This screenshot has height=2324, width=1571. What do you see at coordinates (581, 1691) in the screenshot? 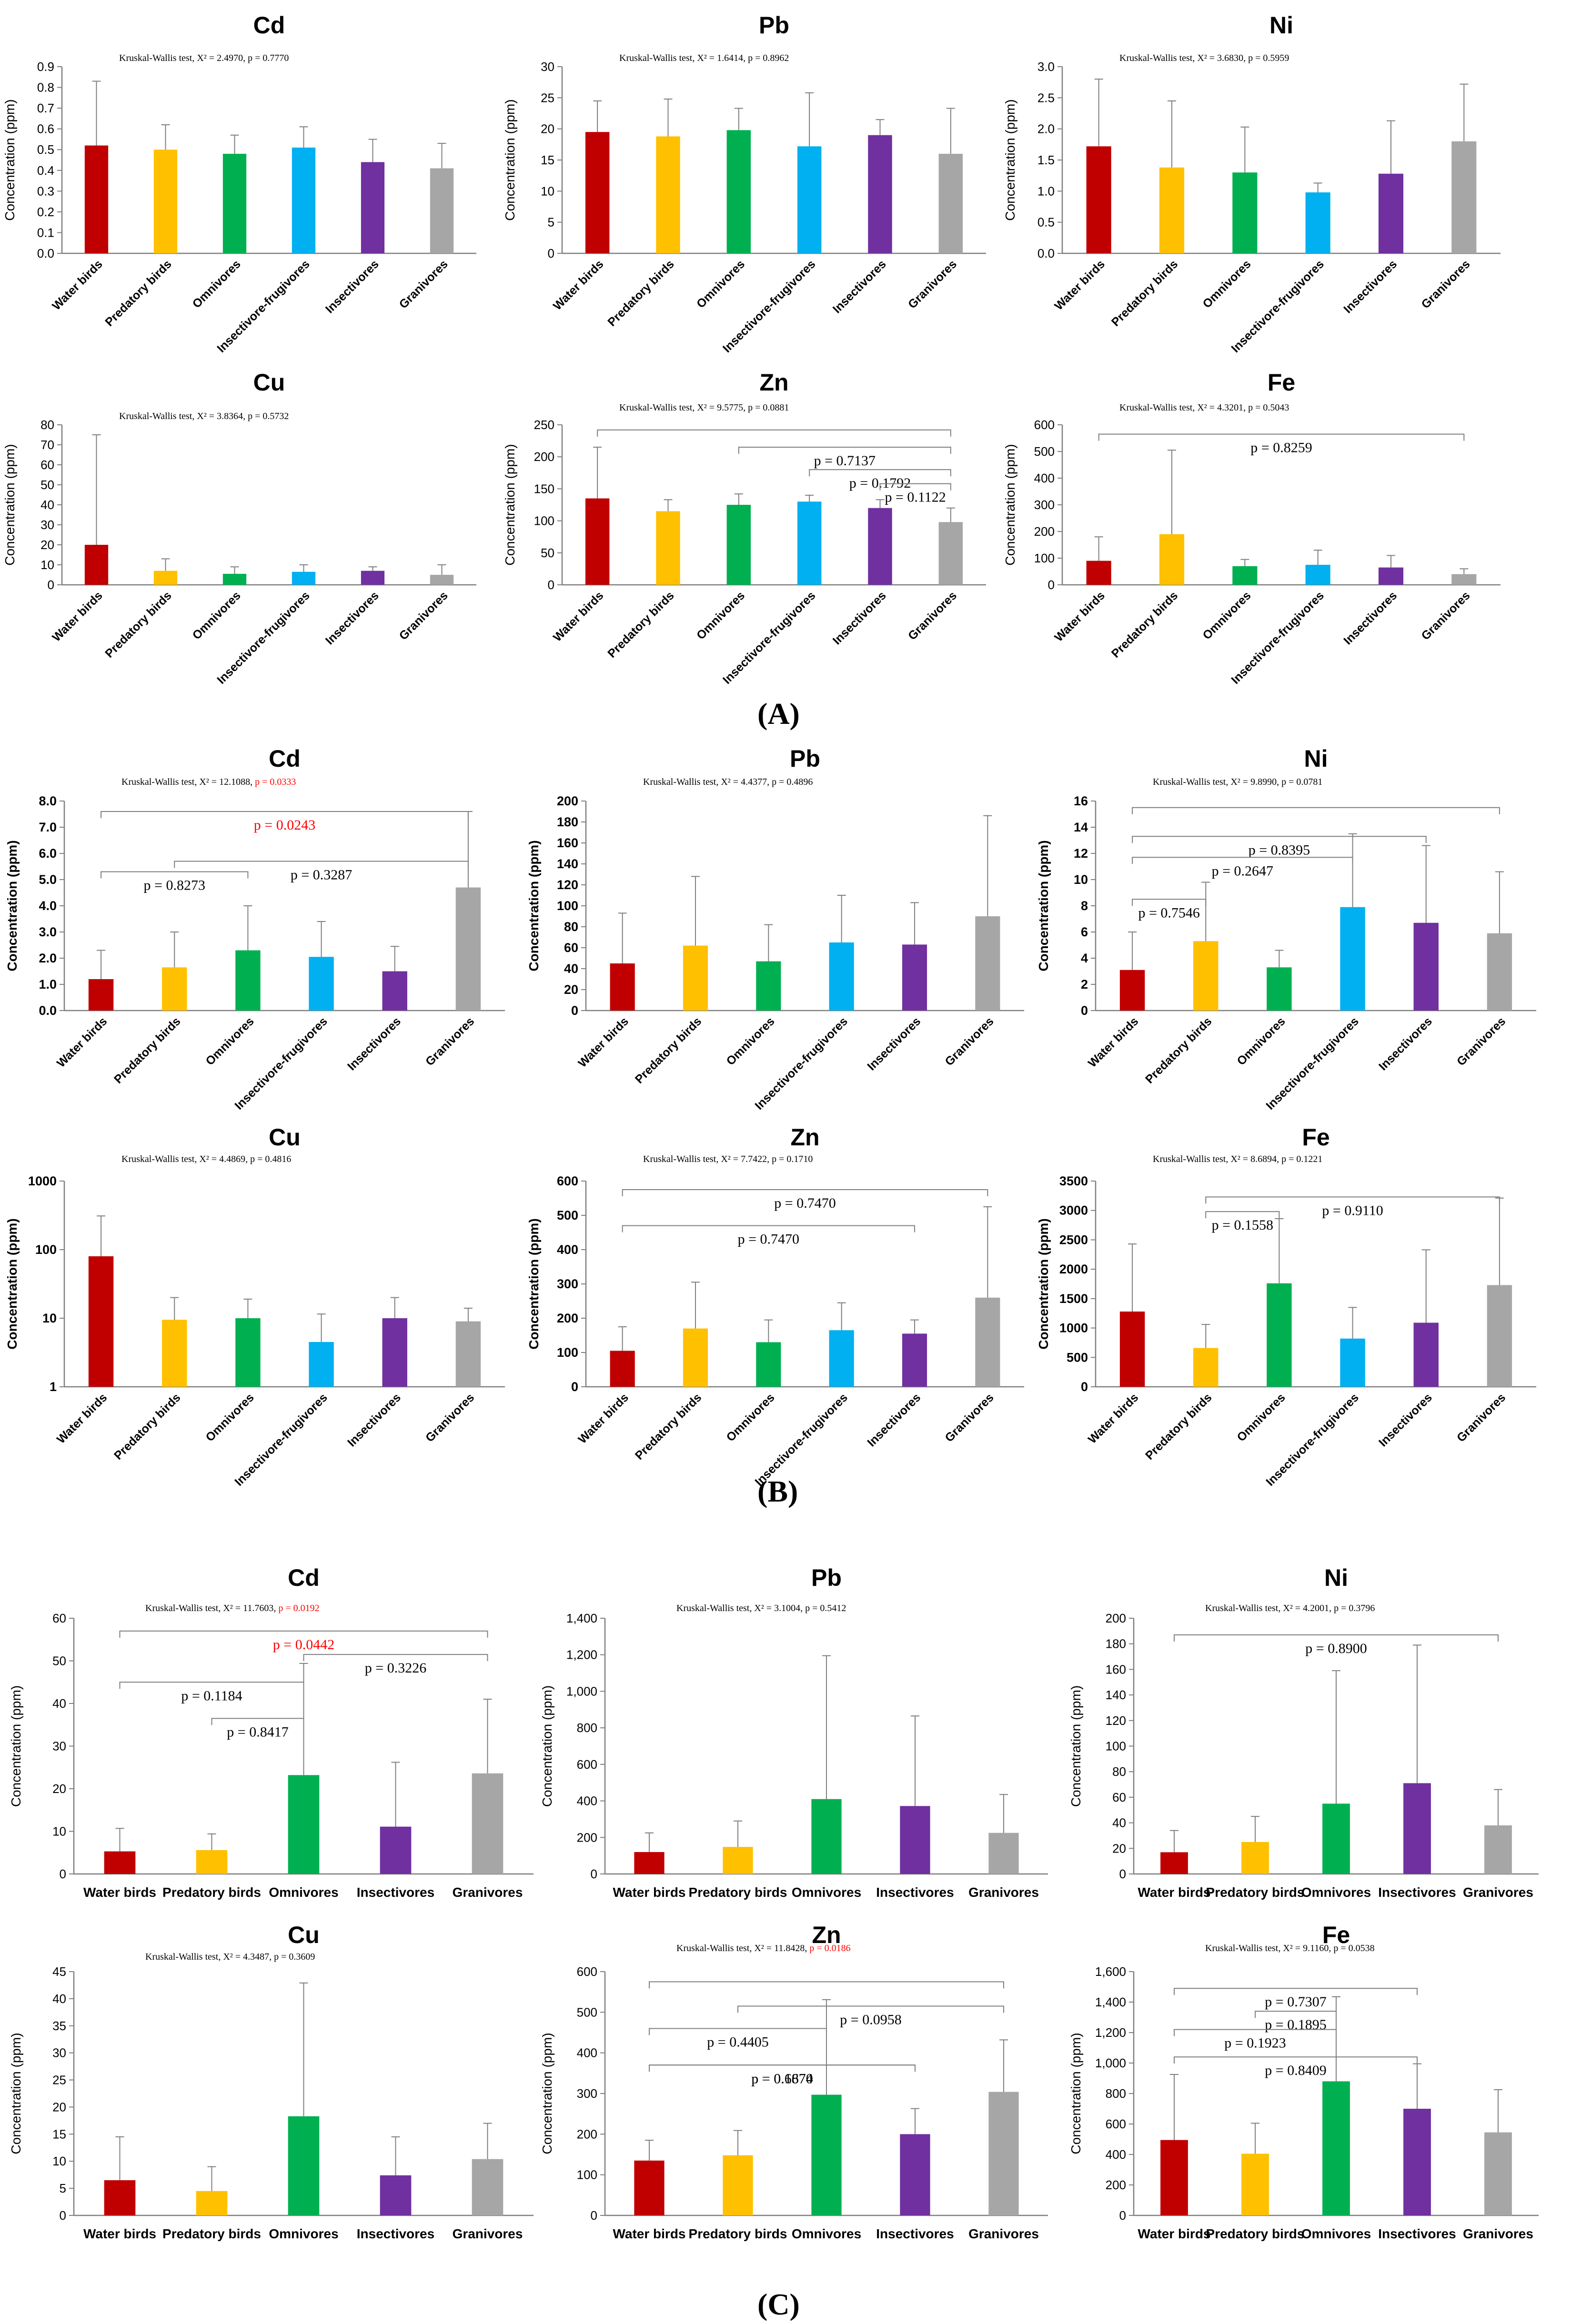
I see `y-tick-label: 1,000` at bounding box center [581, 1691].